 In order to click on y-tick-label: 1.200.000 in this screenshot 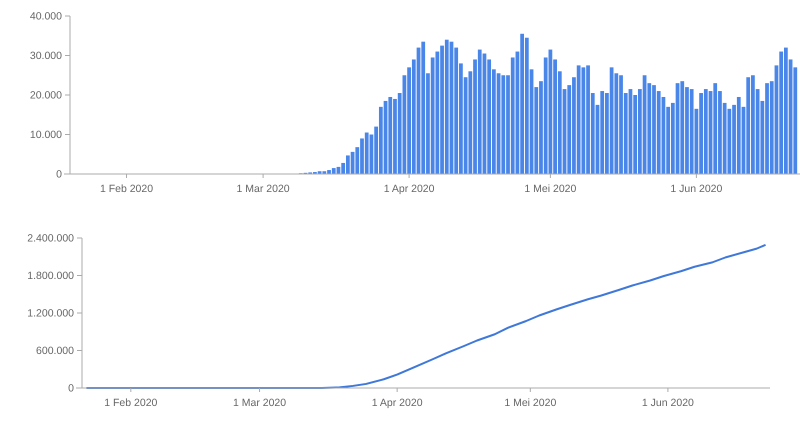, I will do `click(50, 314)`.